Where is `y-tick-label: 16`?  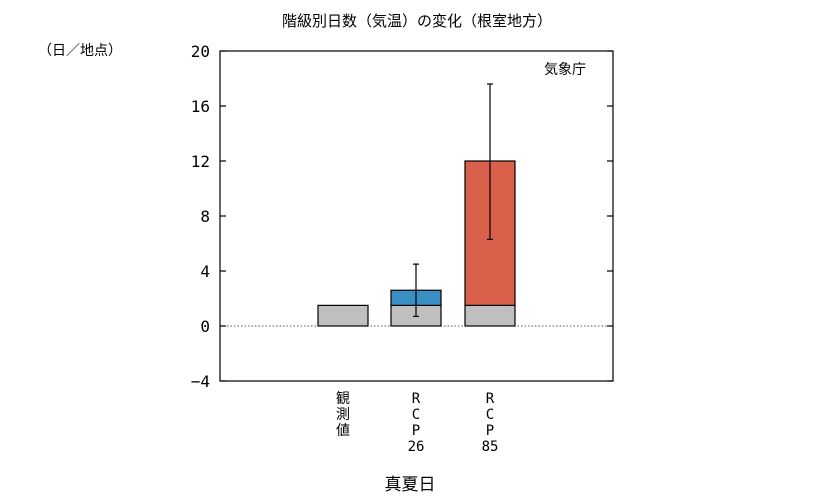
y-tick-label: 16 is located at coordinates (200, 106).